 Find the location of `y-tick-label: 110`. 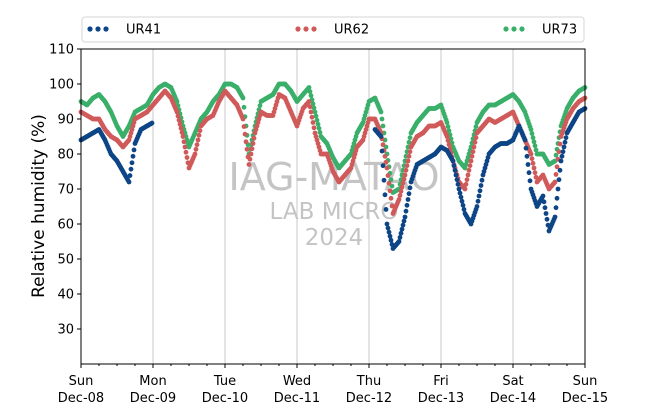

y-tick-label: 110 is located at coordinates (61, 50).